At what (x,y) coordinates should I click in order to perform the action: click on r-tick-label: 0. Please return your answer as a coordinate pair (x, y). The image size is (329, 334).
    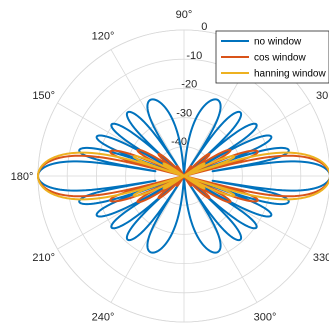
    Looking at the image, I should click on (204, 27).